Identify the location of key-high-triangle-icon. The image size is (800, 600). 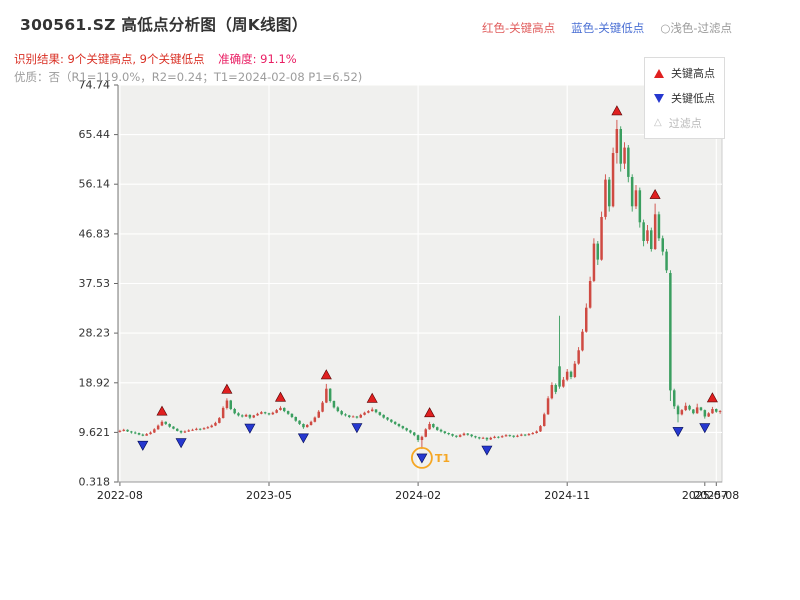
(659, 73).